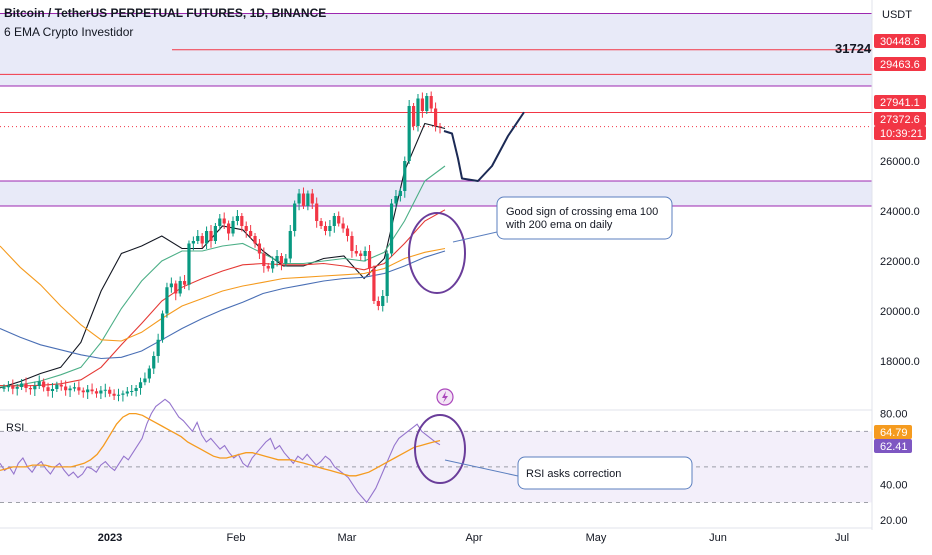 This screenshot has width=932, height=555. I want to click on rsi-note-box, so click(605, 473).